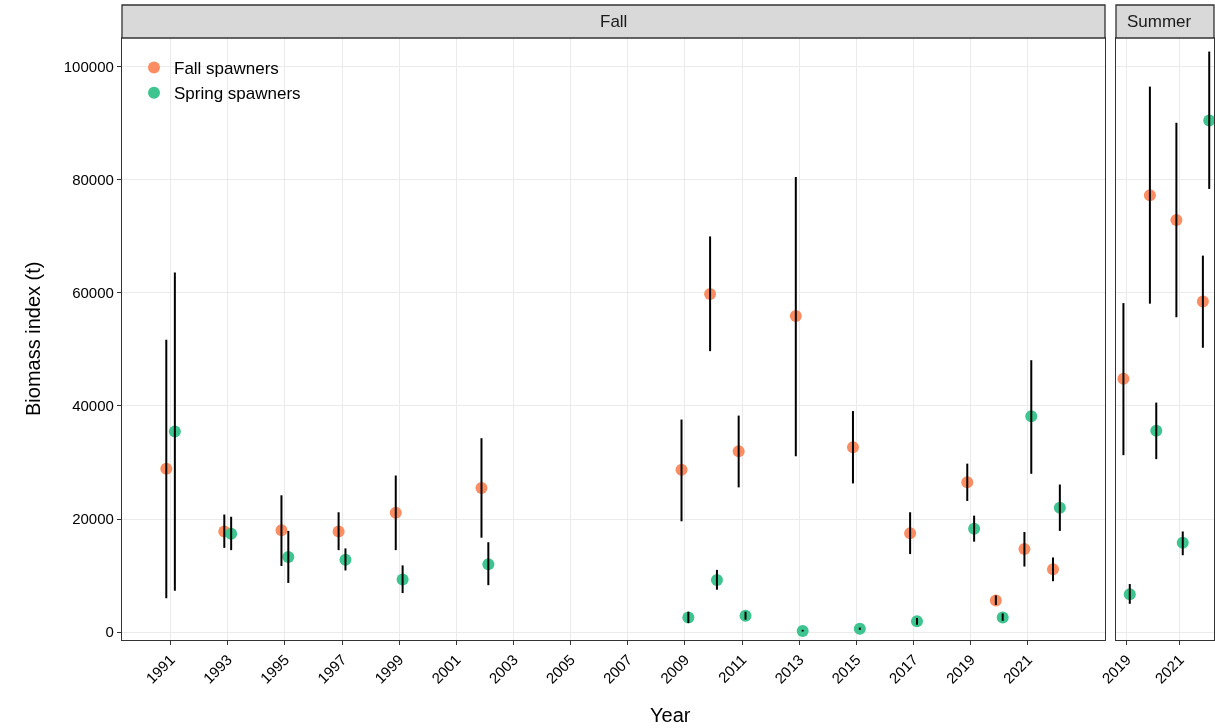 The width and height of the screenshot is (1215, 728). Describe the element at coordinates (93, 519) in the screenshot. I see `y-tick-label: 20000` at that location.